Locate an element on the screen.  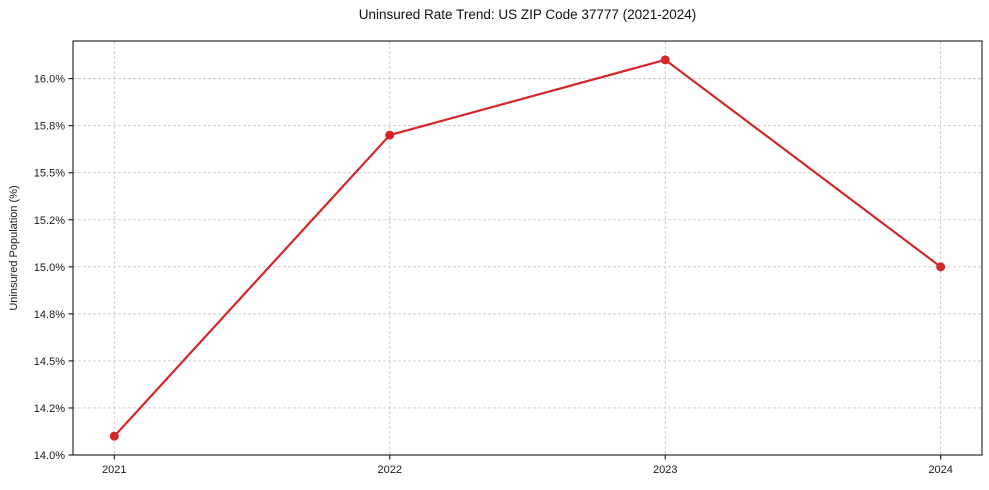
y-tick-label: 14.2% is located at coordinates (49, 409).